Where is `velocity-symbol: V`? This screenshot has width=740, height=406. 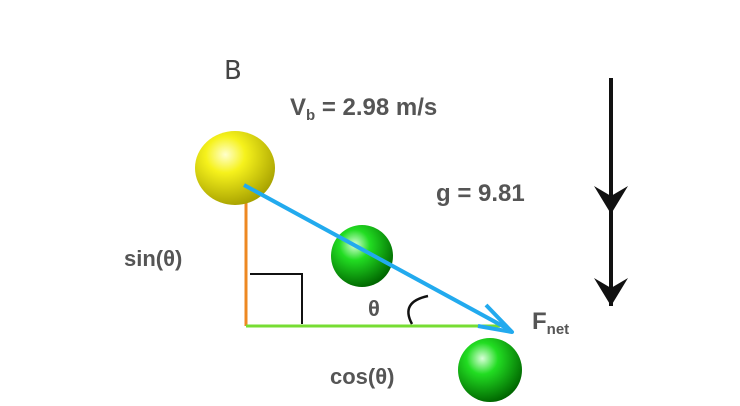 velocity-symbol: V is located at coordinates (298, 107).